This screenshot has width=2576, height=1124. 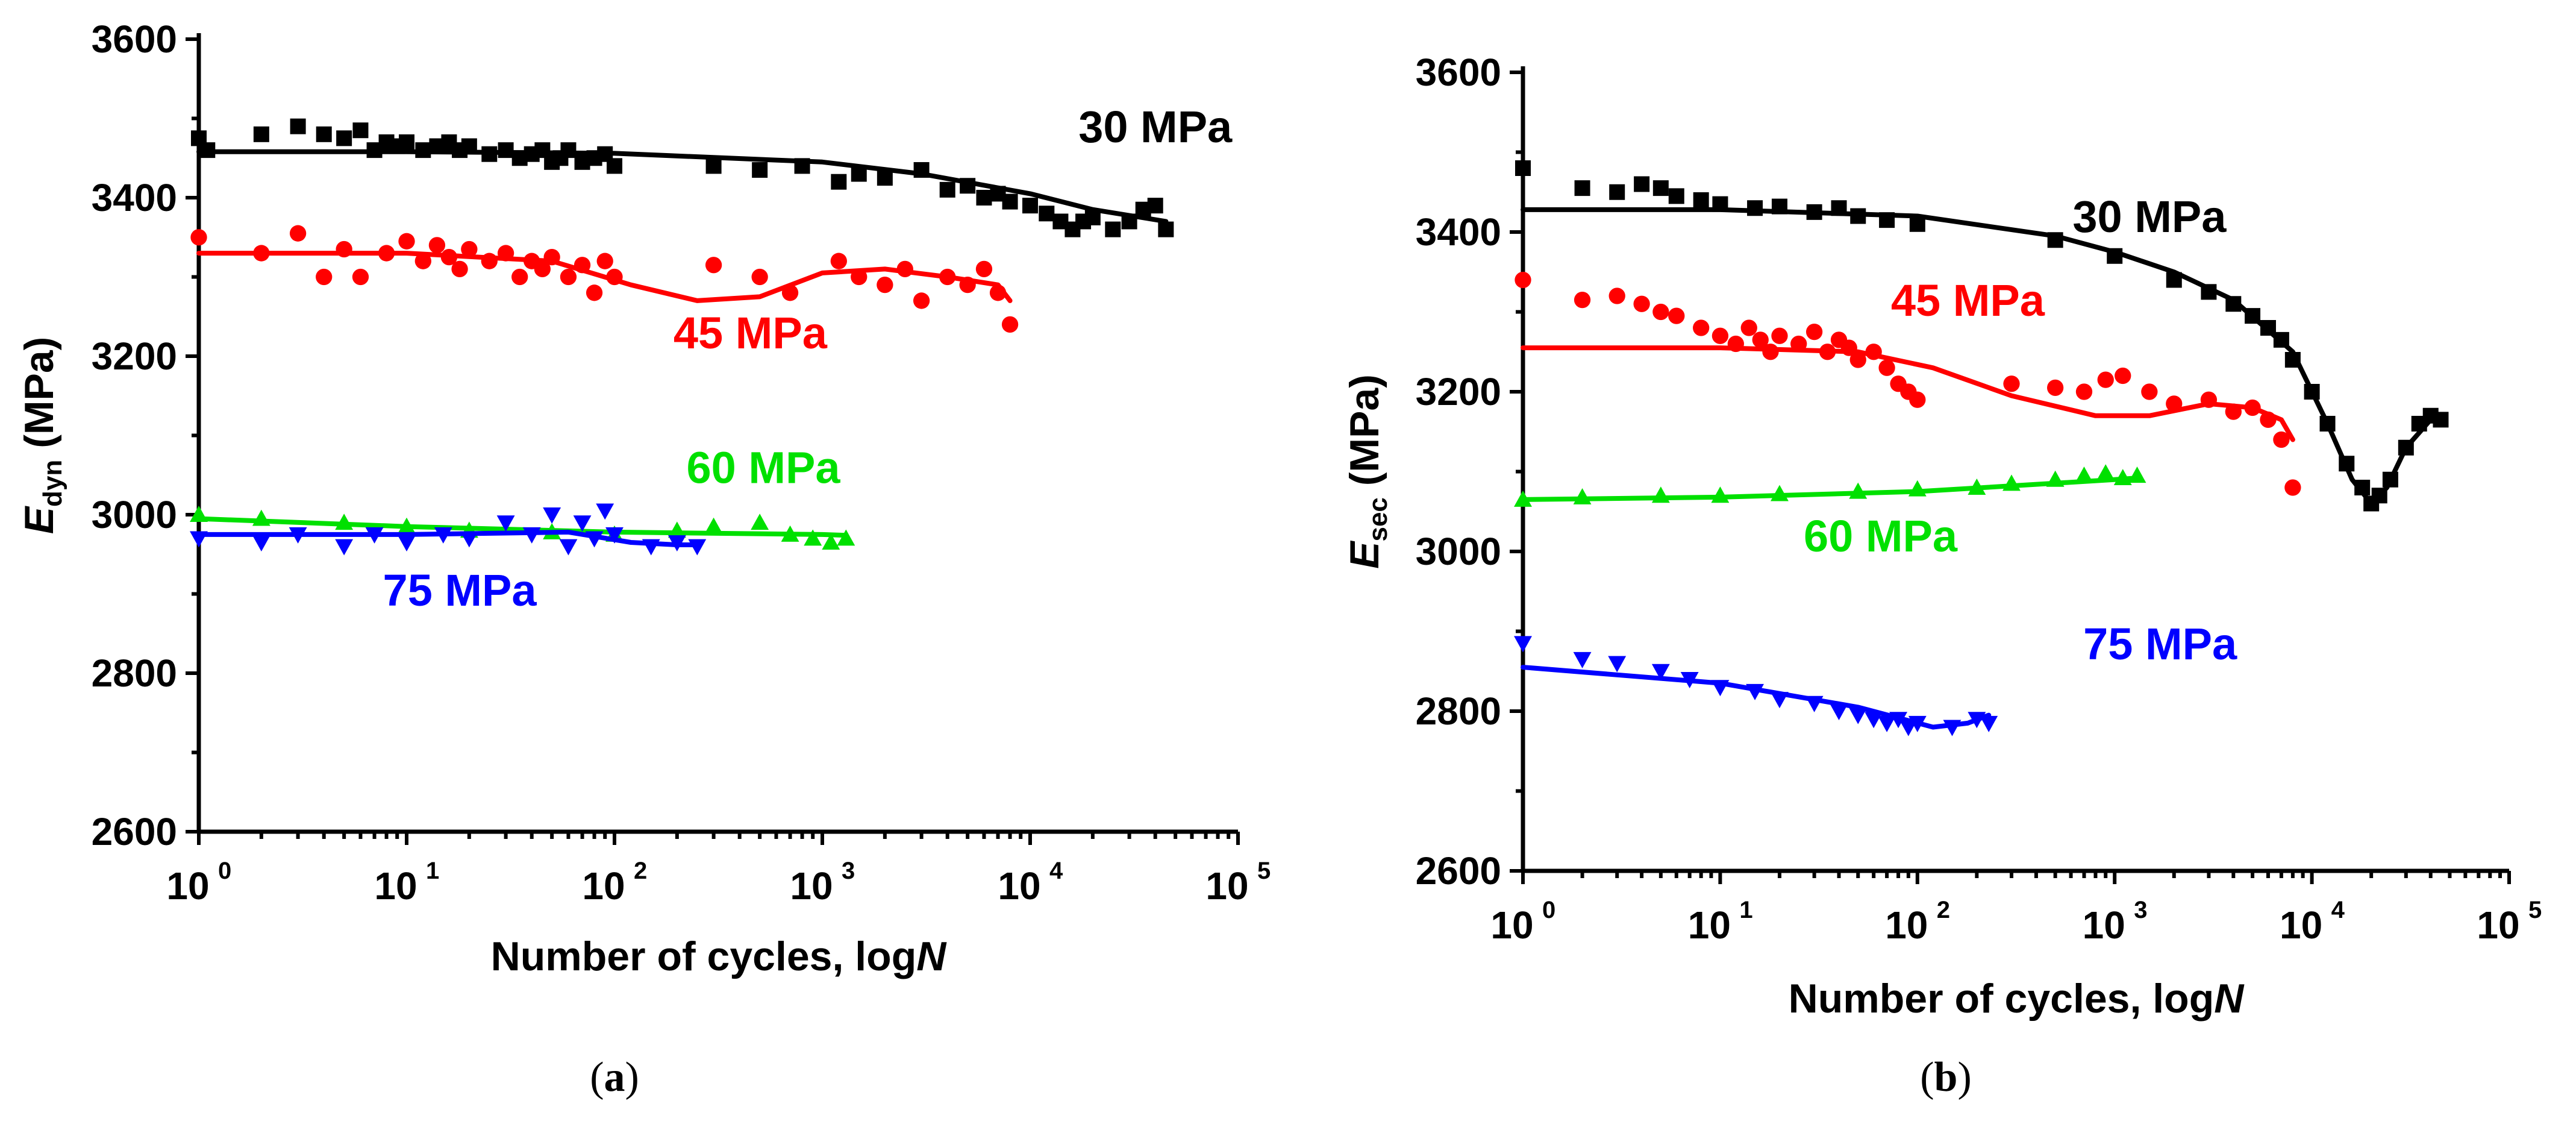 I want to click on y-tick-label: 3200, so click(x=1458, y=391).